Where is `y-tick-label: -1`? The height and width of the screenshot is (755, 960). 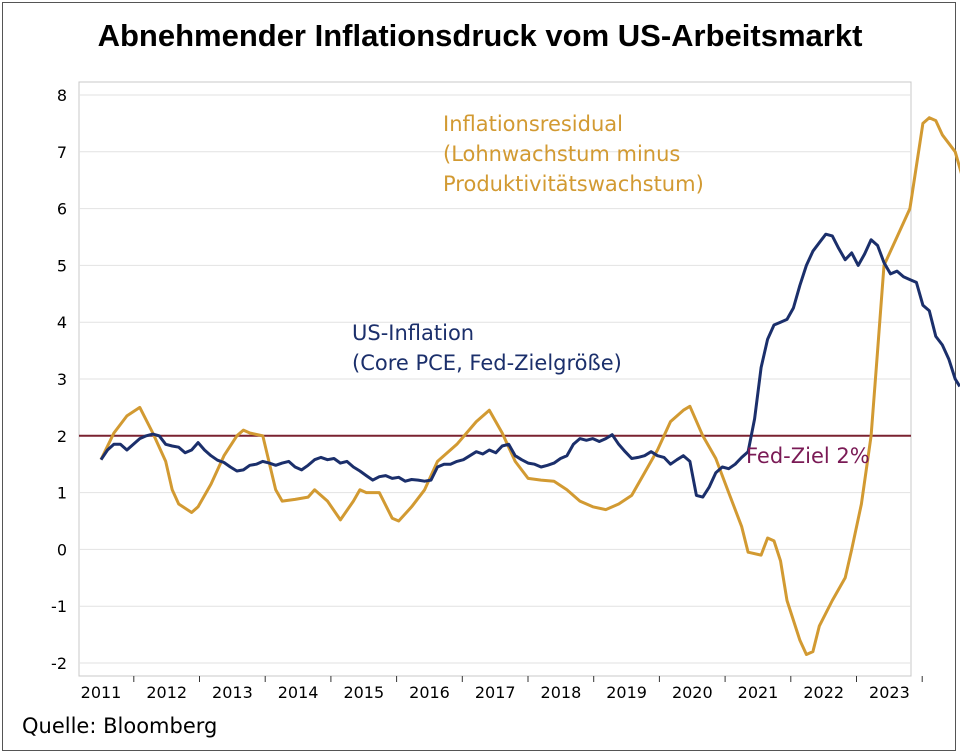
y-tick-label: -1 is located at coordinates (59, 606).